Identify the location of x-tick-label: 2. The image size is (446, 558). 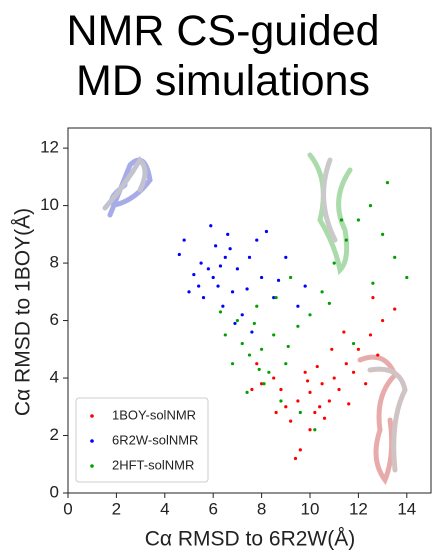
(116, 508).